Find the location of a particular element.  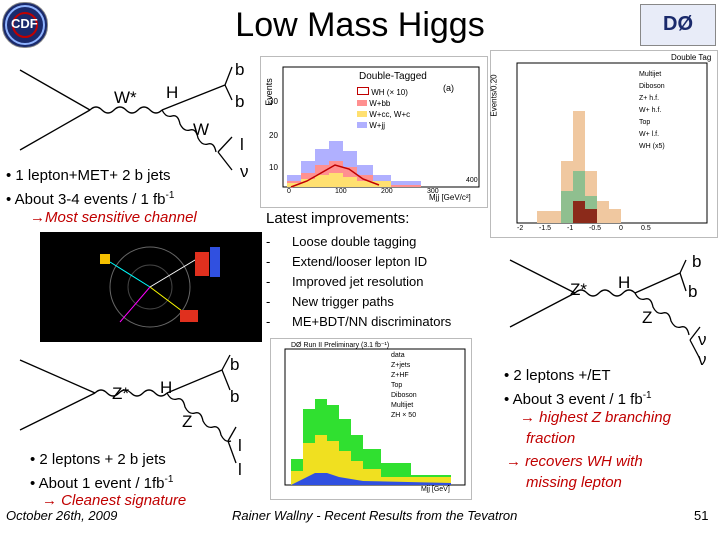

znn-label-nu2: ν is located at coordinates (702, 359).